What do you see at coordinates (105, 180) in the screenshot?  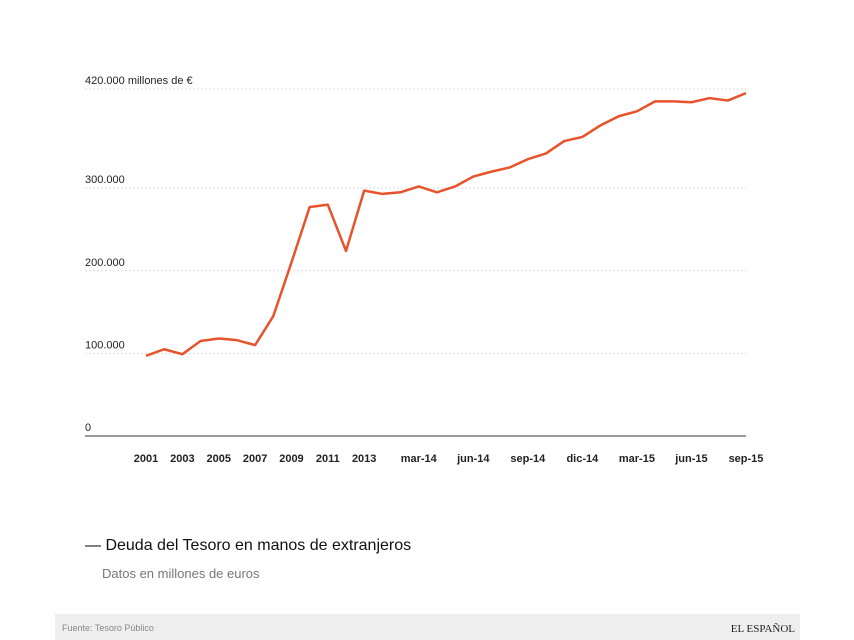 I see `y-tick-label: 300.000` at bounding box center [105, 180].